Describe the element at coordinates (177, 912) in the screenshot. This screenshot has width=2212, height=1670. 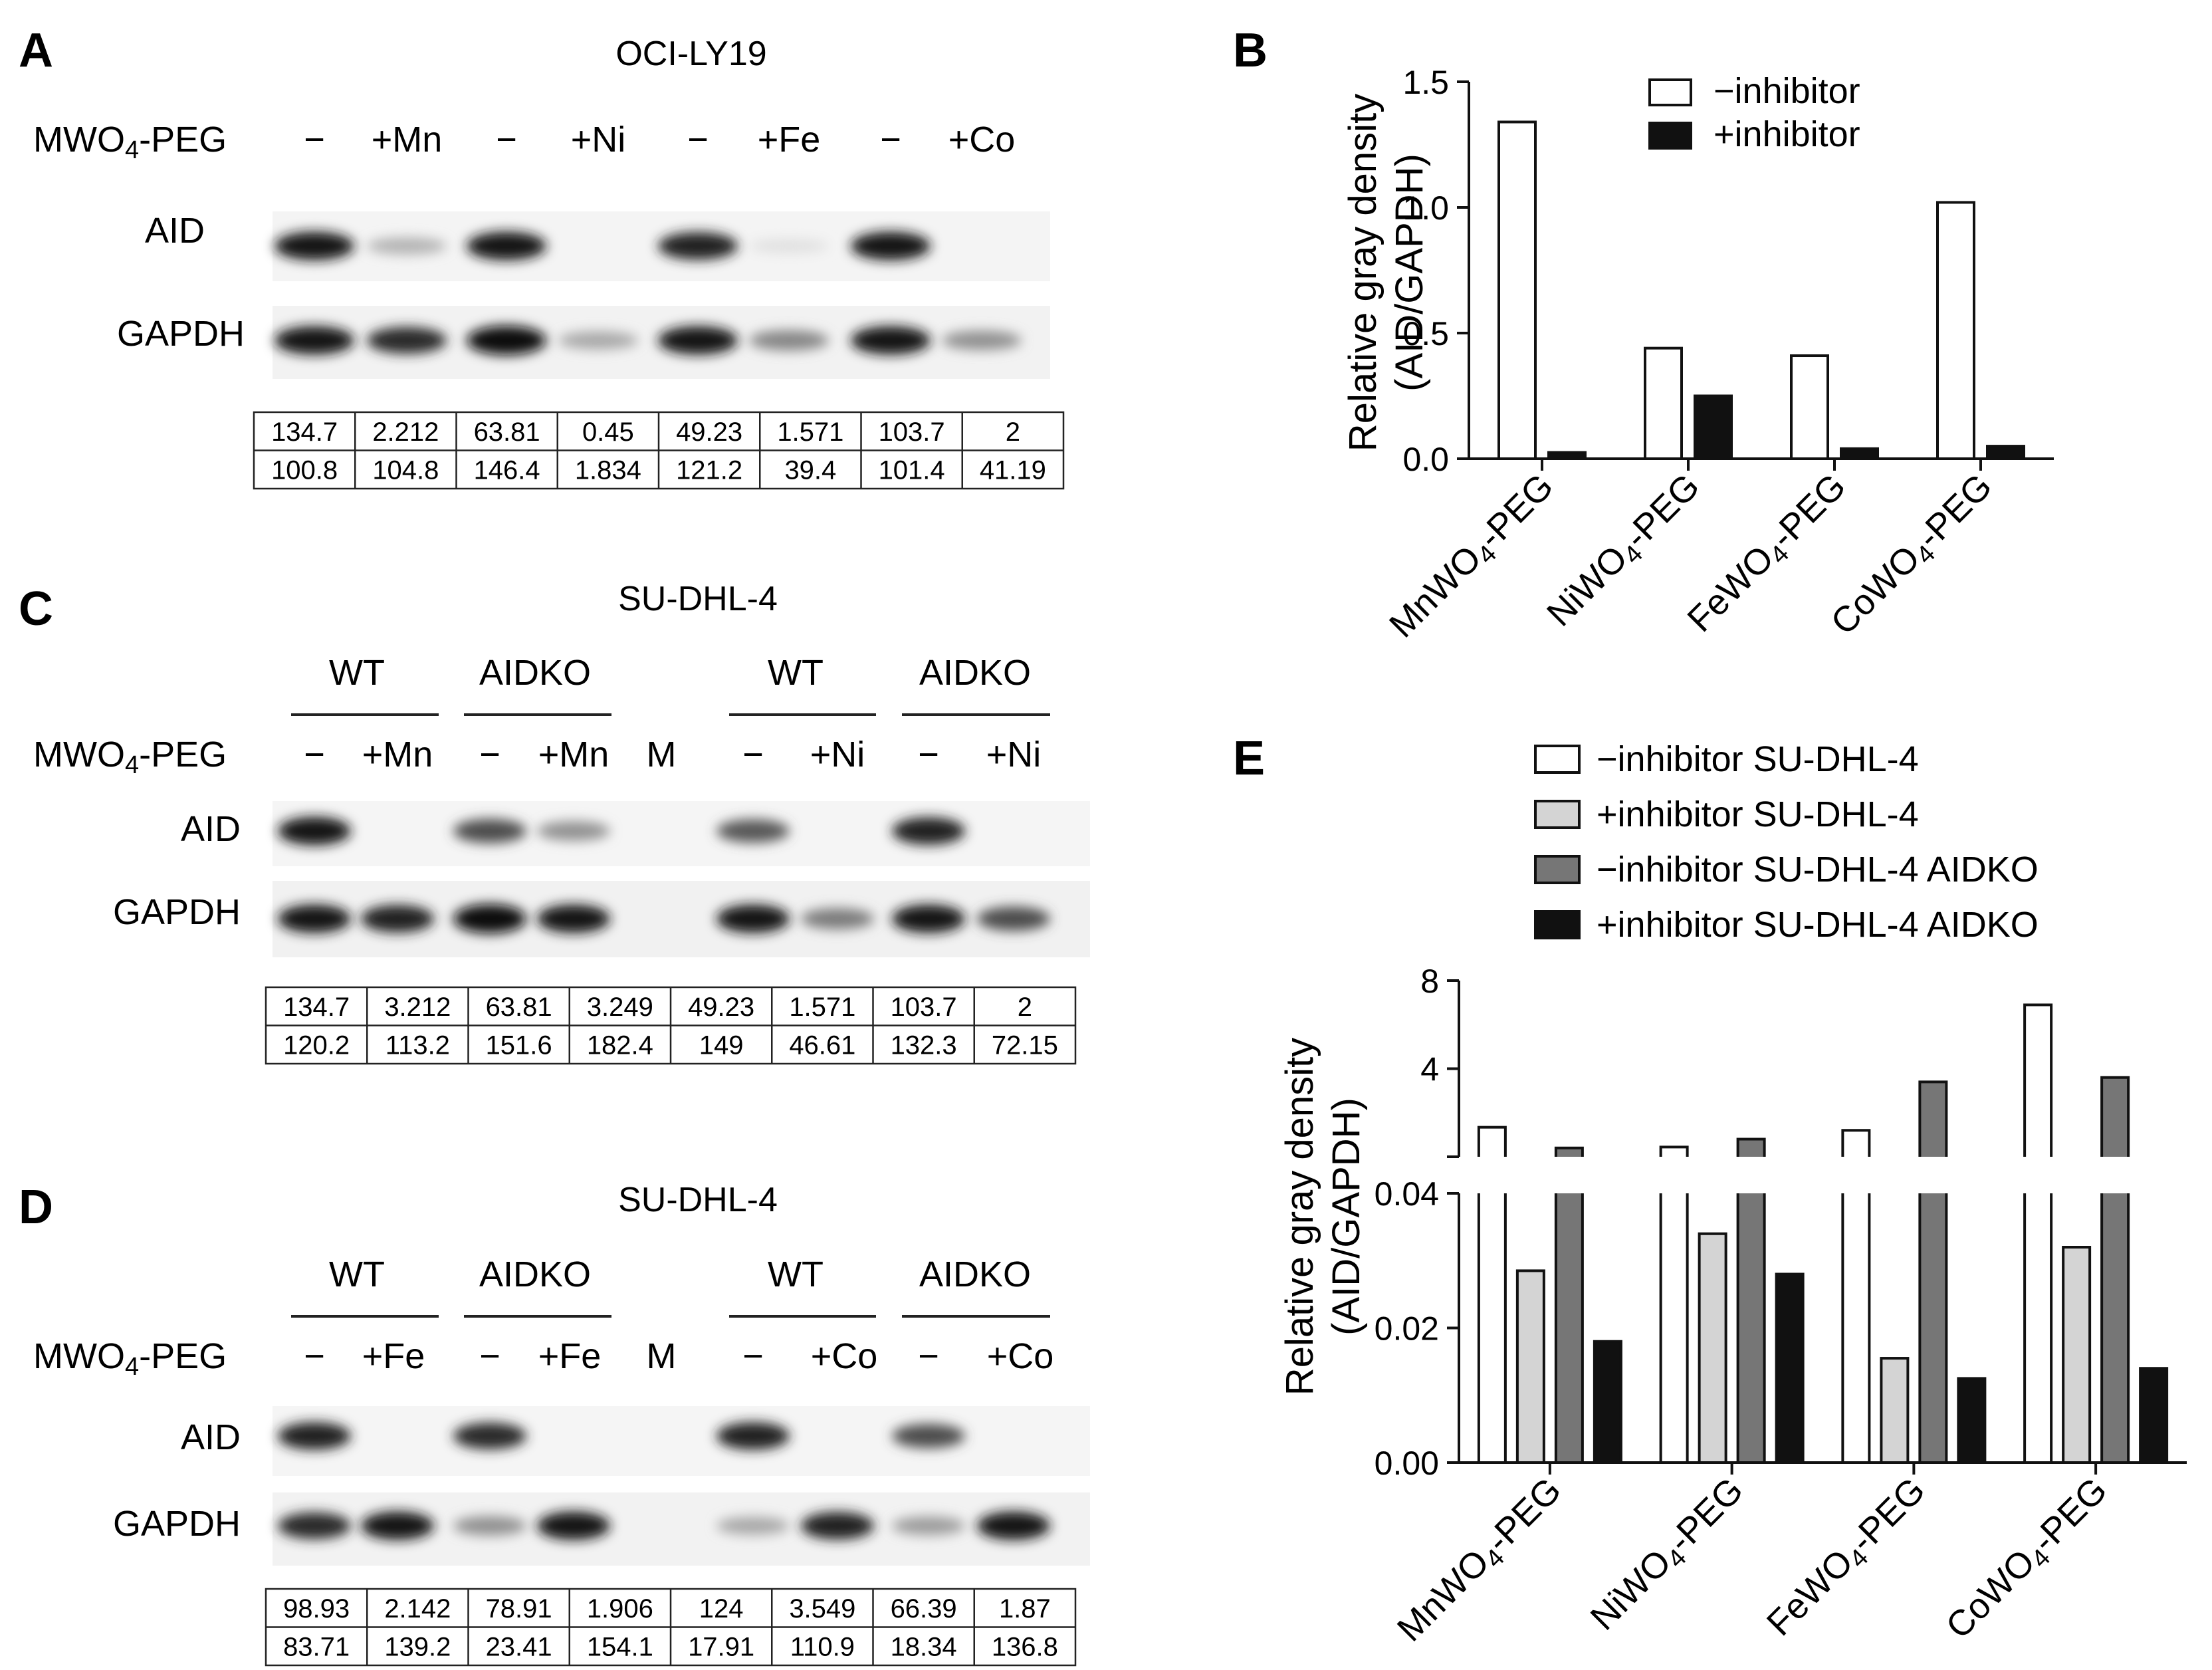
I see `row-label-gapdh: GAPDH` at that location.